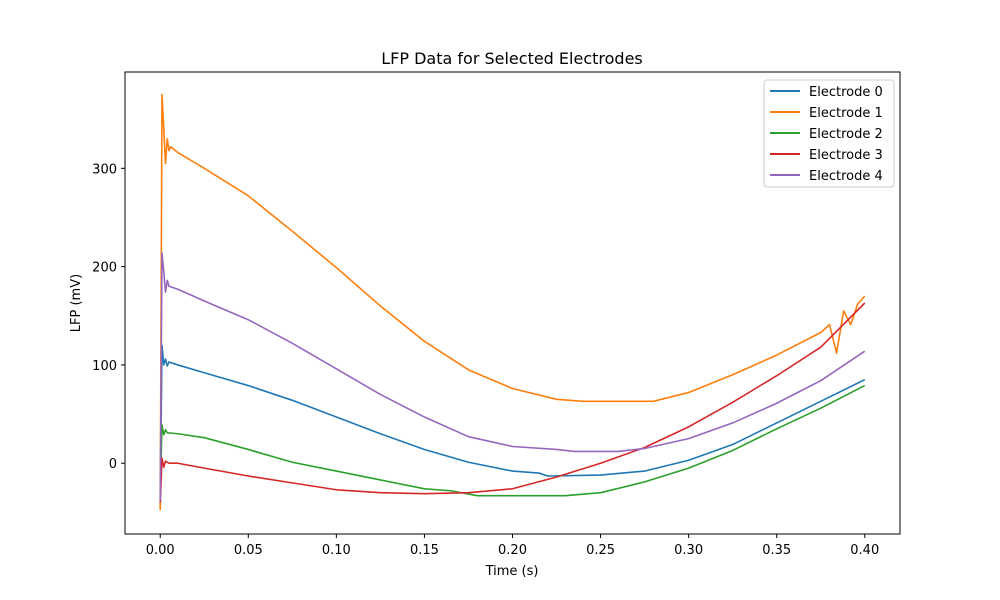 The height and width of the screenshot is (600, 1000). I want to click on x-tick-label: 0.25, so click(600, 550).